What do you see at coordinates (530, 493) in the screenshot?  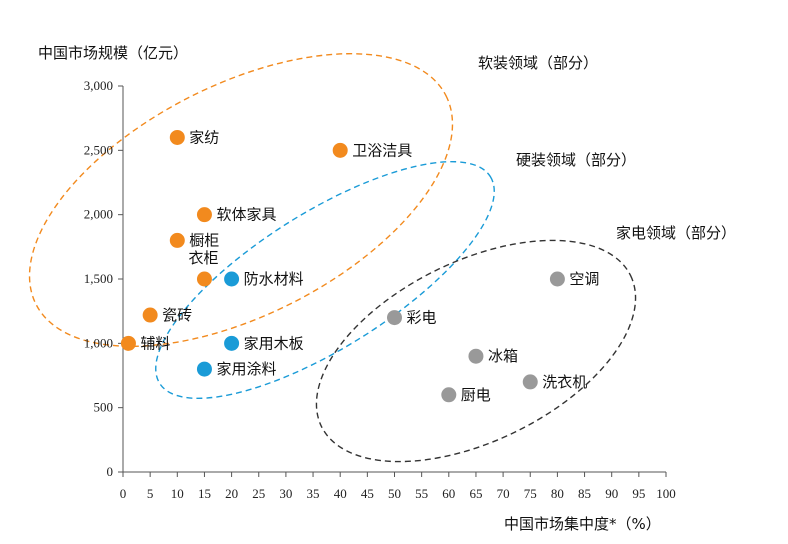 I see `x-tick-label: 75` at bounding box center [530, 493].